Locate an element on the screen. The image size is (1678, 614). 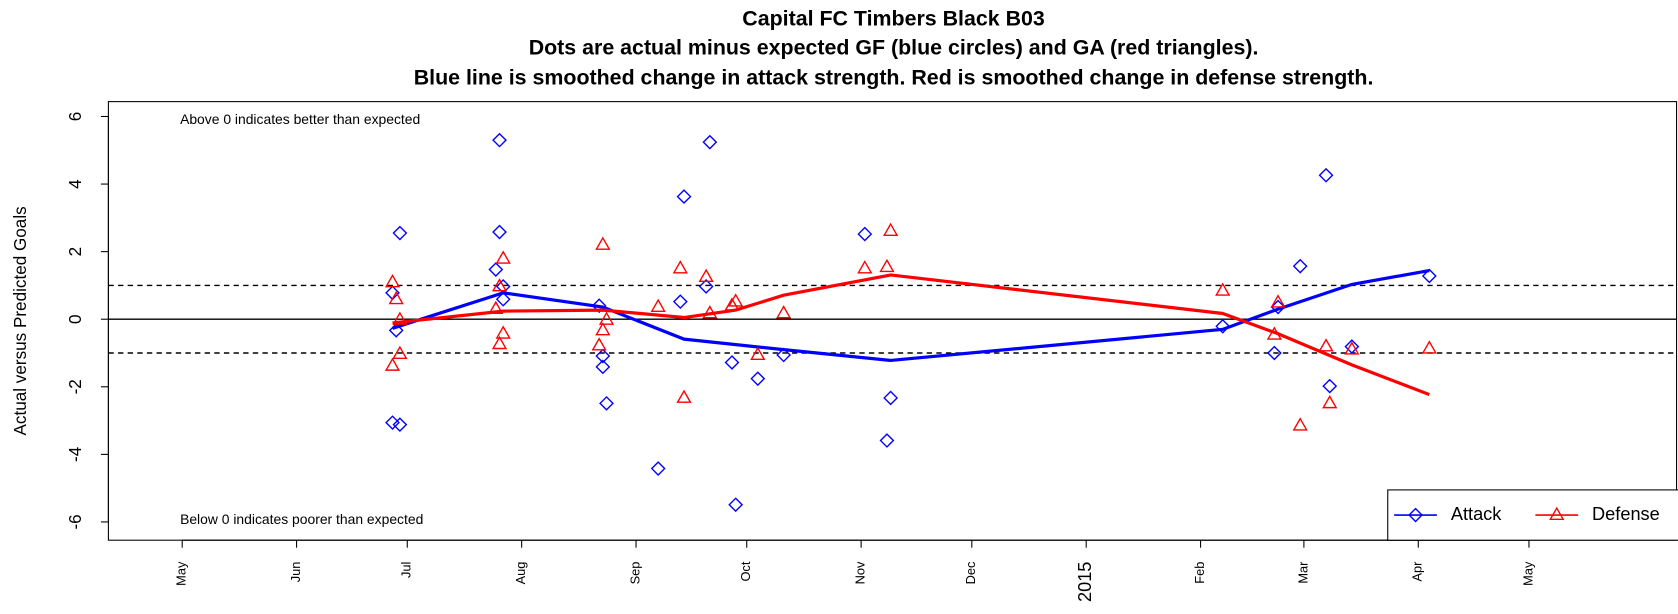
y-tick-label: -6 is located at coordinates (75, 521).